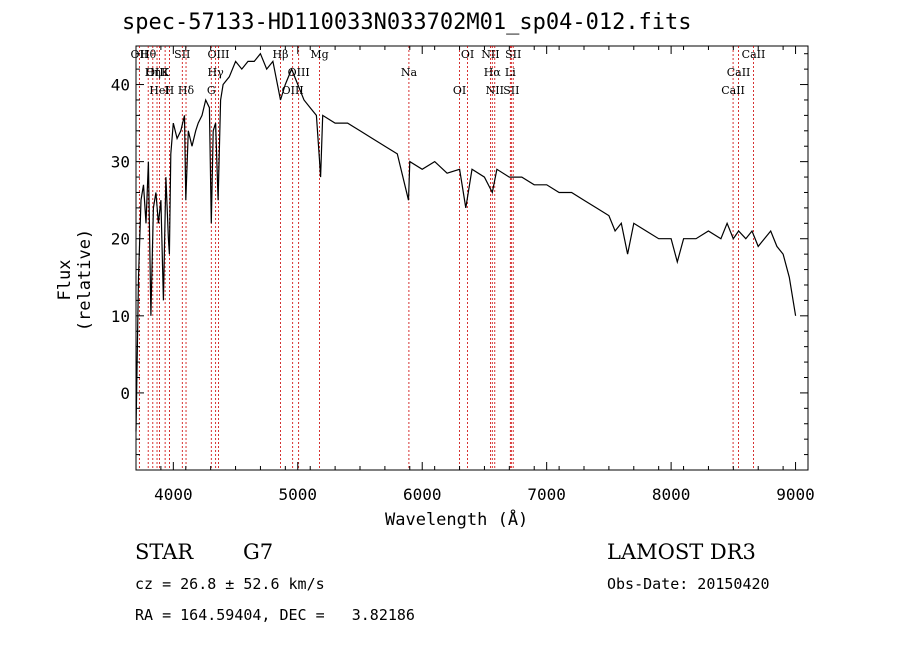 This screenshot has height=649, width=900. Describe the element at coordinates (493, 72) in the screenshot. I see `line-label: Hα` at that location.